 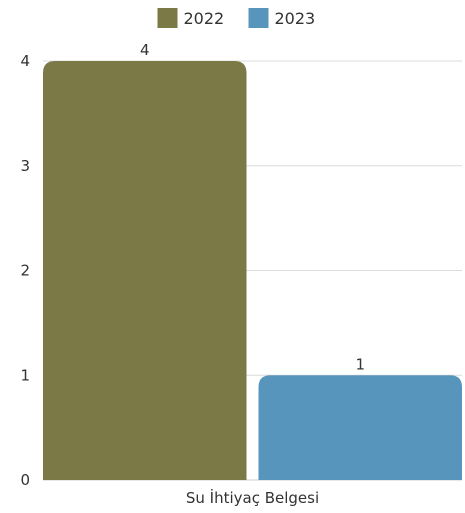 I want to click on legend-item-2023: 2023, so click(x=282, y=18).